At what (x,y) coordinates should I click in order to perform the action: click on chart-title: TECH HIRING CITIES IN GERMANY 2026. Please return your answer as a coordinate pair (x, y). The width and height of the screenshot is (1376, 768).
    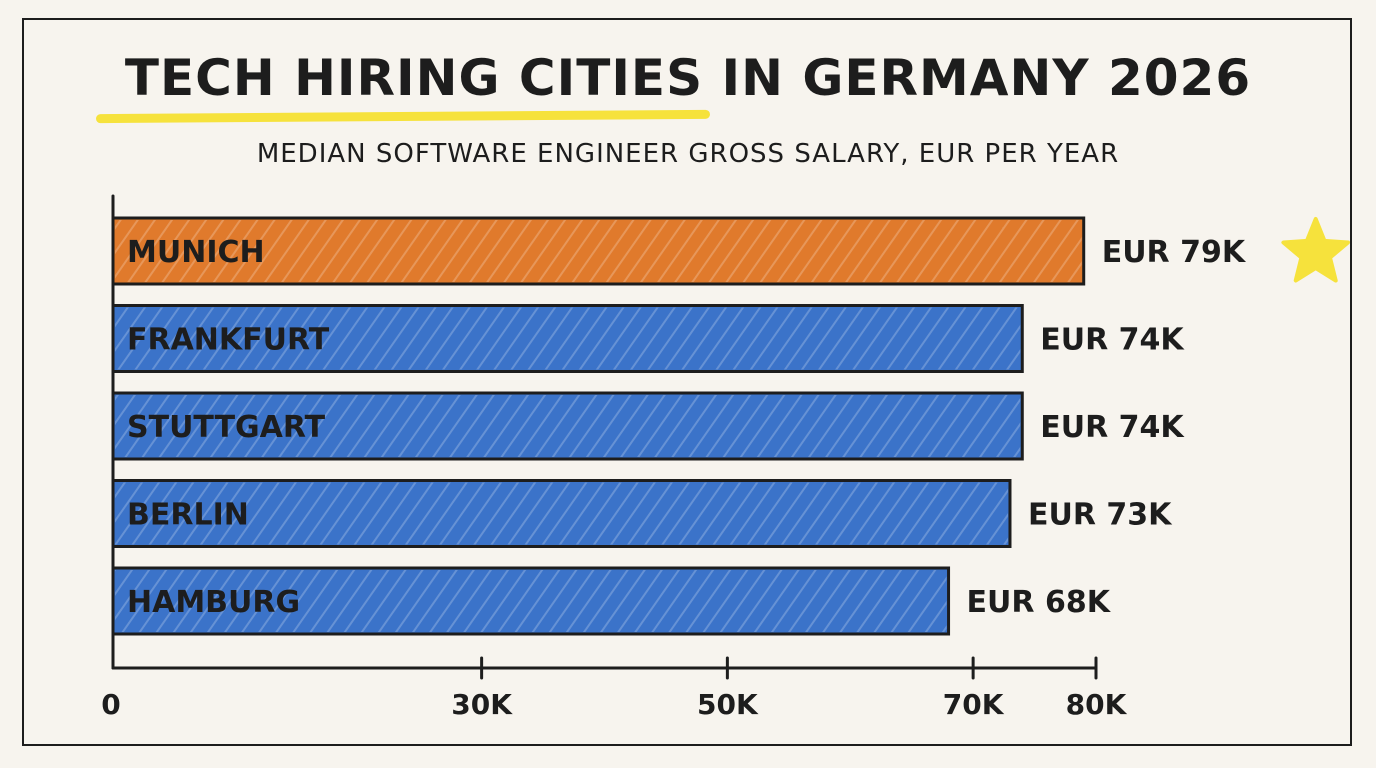
    Looking at the image, I should click on (688, 78).